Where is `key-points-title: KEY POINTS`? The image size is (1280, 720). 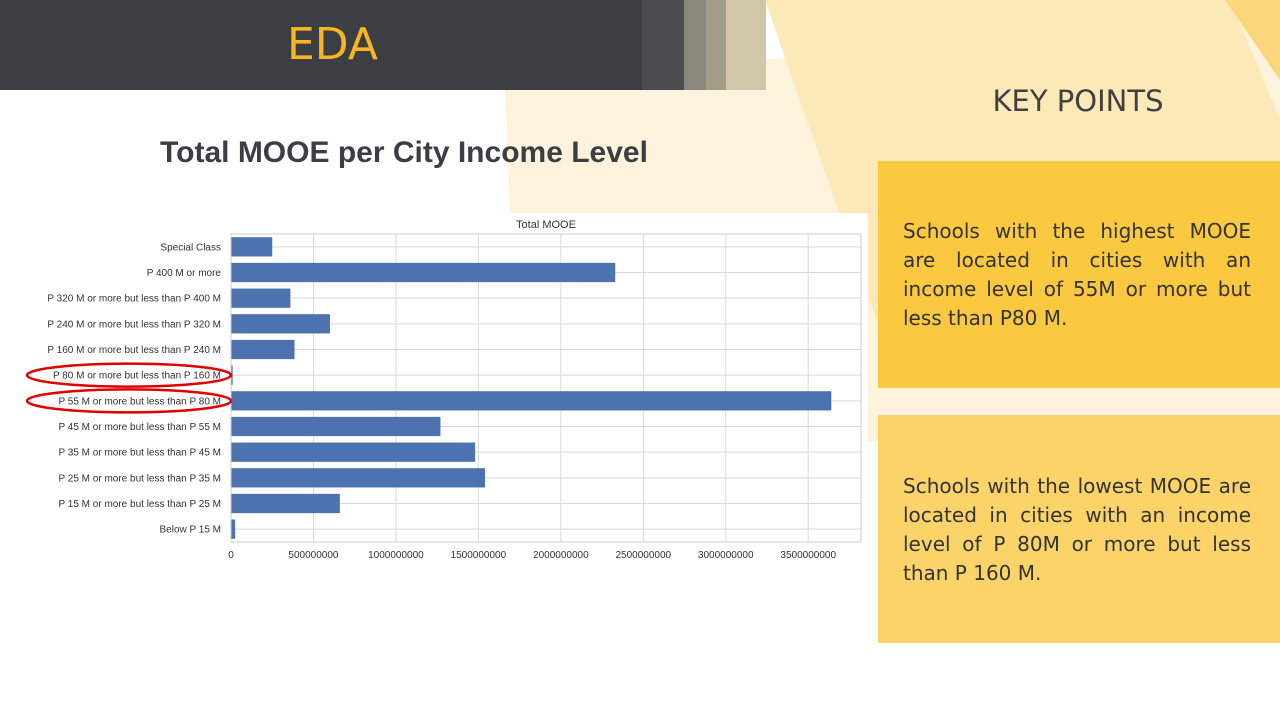 key-points-title: KEY POINTS is located at coordinates (1078, 101).